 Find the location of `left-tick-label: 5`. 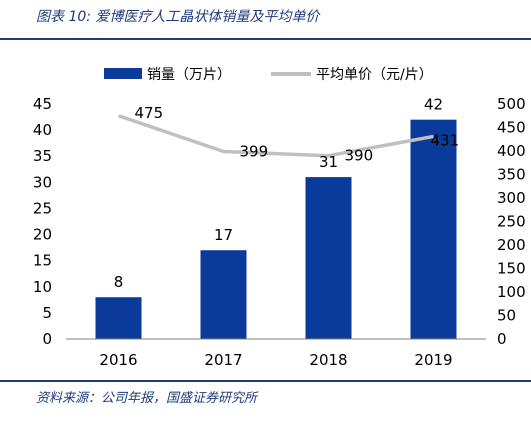

left-tick-label: 5 is located at coordinates (47, 313).